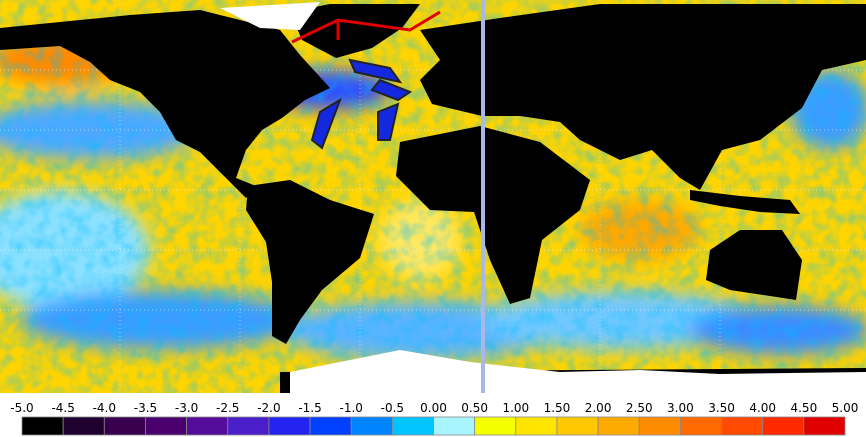  Describe the element at coordinates (268, 408) in the screenshot. I see `colorbar-label: -2.0` at that location.